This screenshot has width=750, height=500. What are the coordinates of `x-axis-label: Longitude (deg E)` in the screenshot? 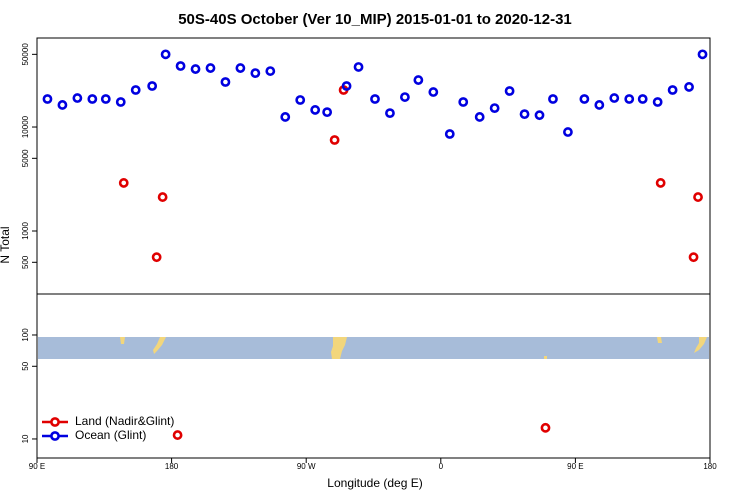 It's located at (374, 483).